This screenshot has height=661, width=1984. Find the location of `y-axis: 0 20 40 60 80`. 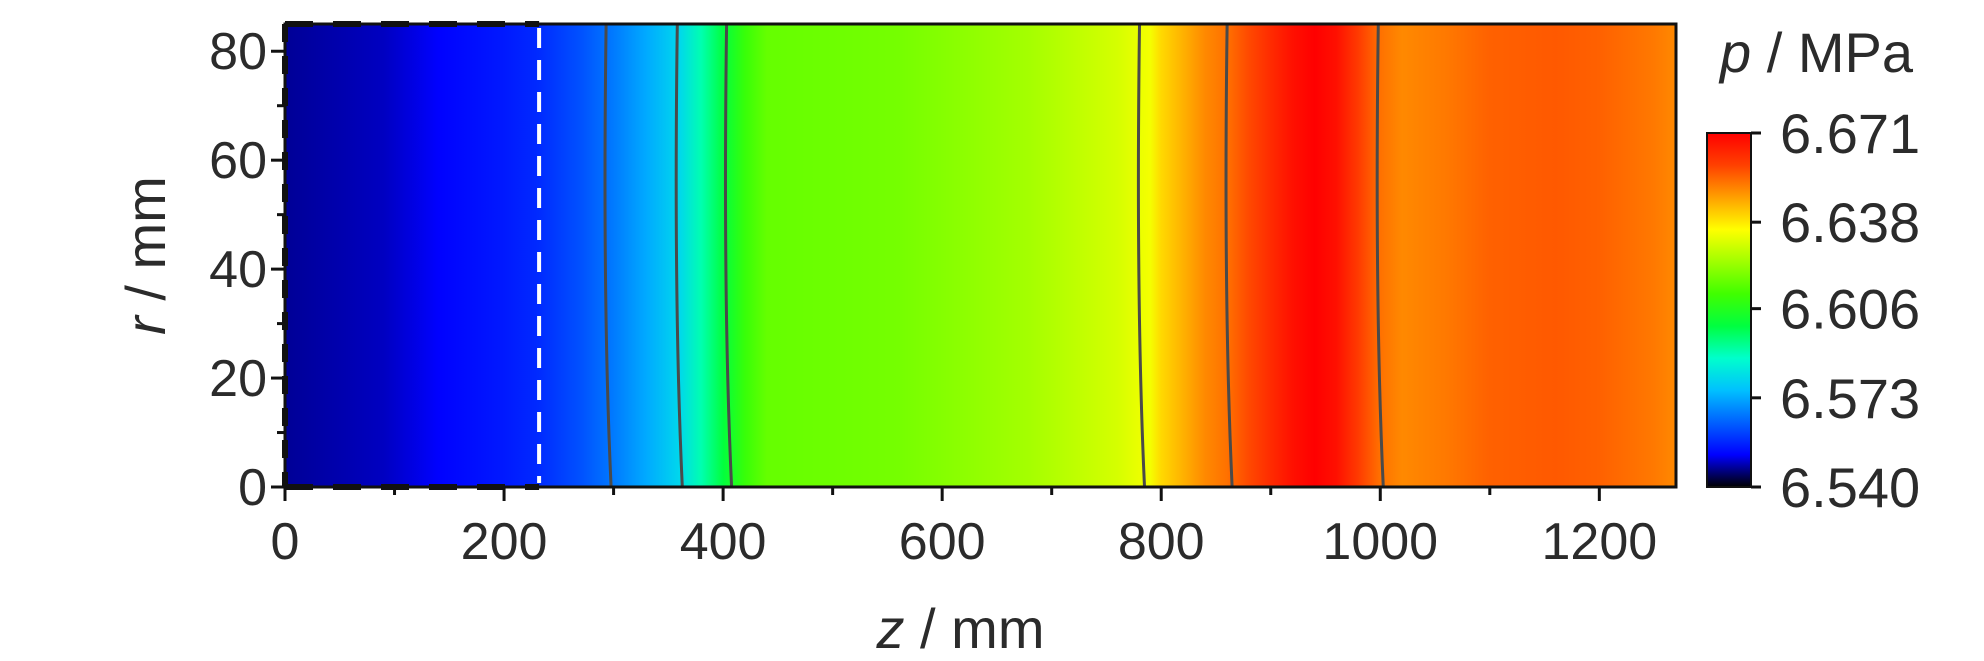

y-axis: 0 20 40 60 80 is located at coordinates (247, 270).